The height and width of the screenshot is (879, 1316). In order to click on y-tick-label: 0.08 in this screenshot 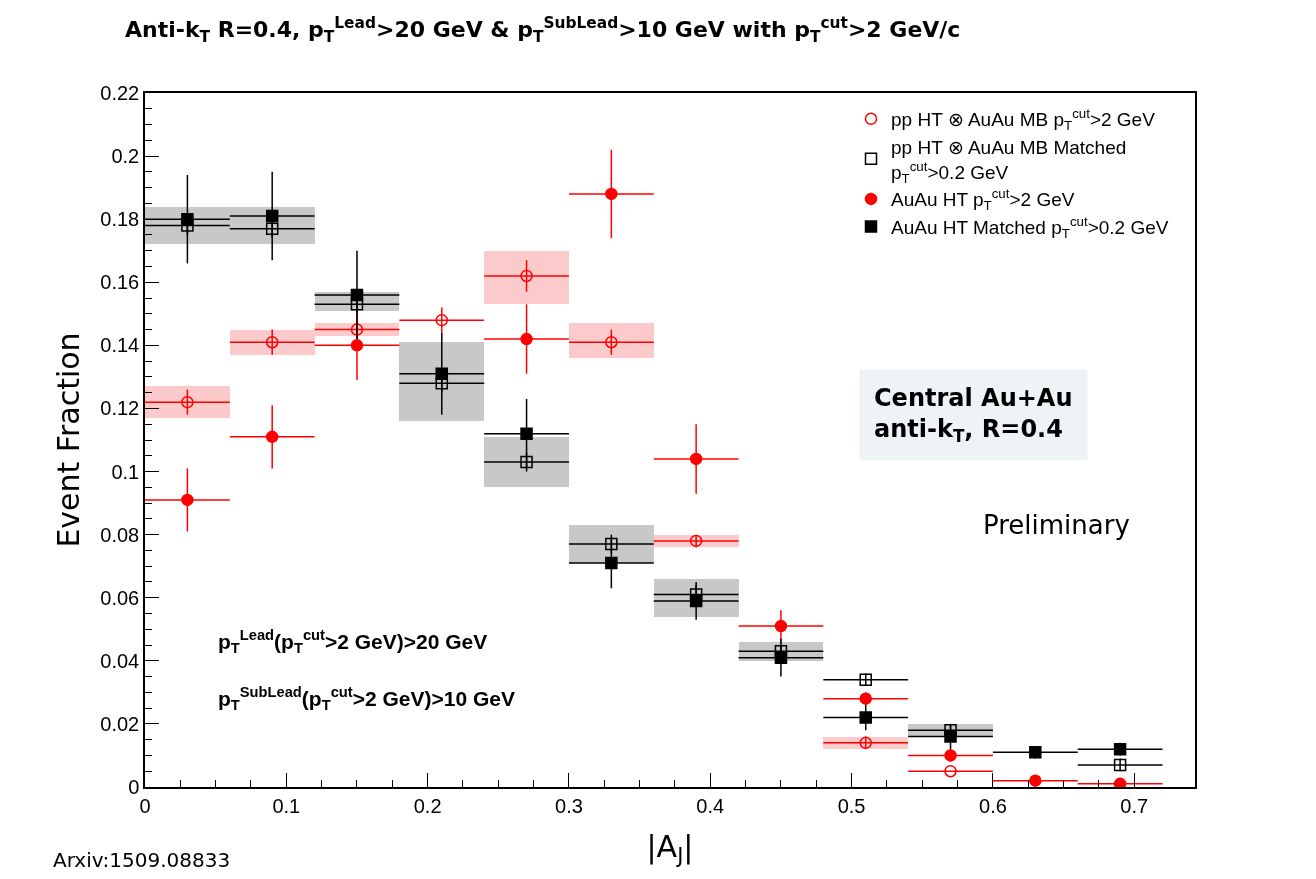, I will do `click(120, 534)`.